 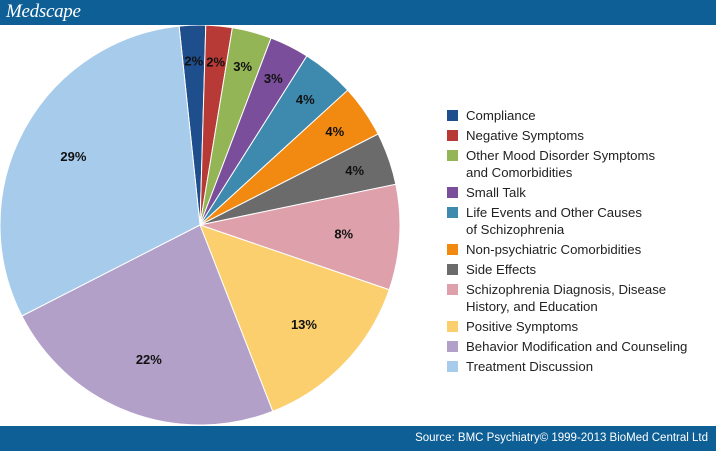 What do you see at coordinates (581, 269) in the screenshot?
I see `legend-item-7: Side Effects` at bounding box center [581, 269].